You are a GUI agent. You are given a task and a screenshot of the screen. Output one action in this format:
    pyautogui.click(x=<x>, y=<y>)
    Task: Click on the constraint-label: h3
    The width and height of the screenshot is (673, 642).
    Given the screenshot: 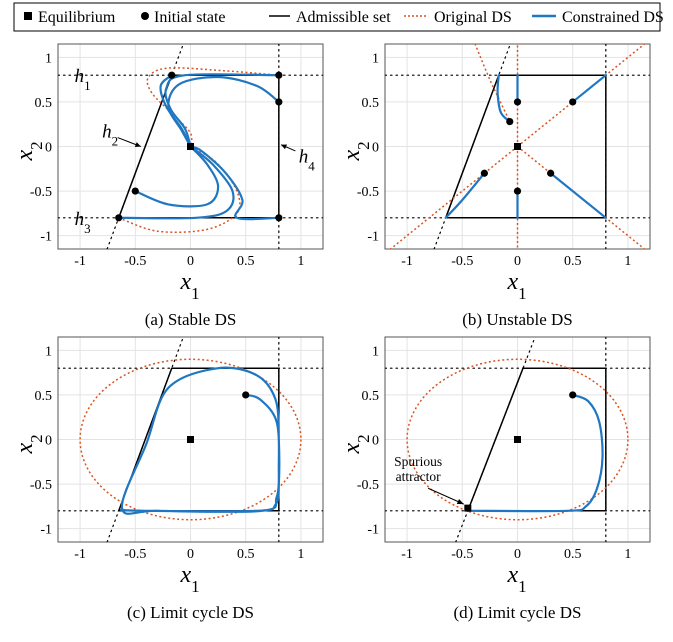 What is the action you would take?
    pyautogui.click(x=83, y=222)
    